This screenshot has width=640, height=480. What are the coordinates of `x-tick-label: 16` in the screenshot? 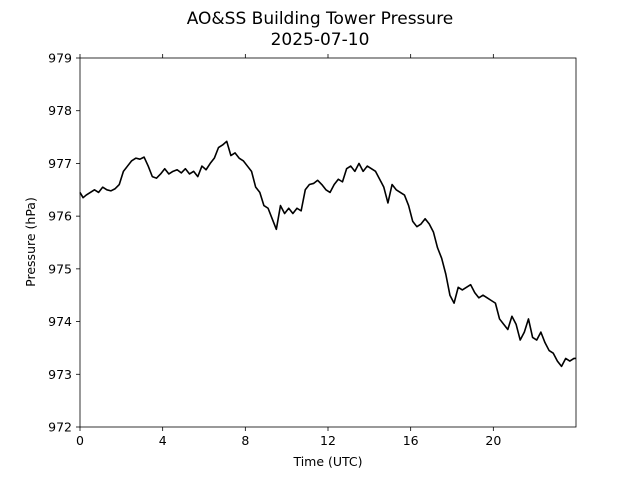 It's located at (411, 440).